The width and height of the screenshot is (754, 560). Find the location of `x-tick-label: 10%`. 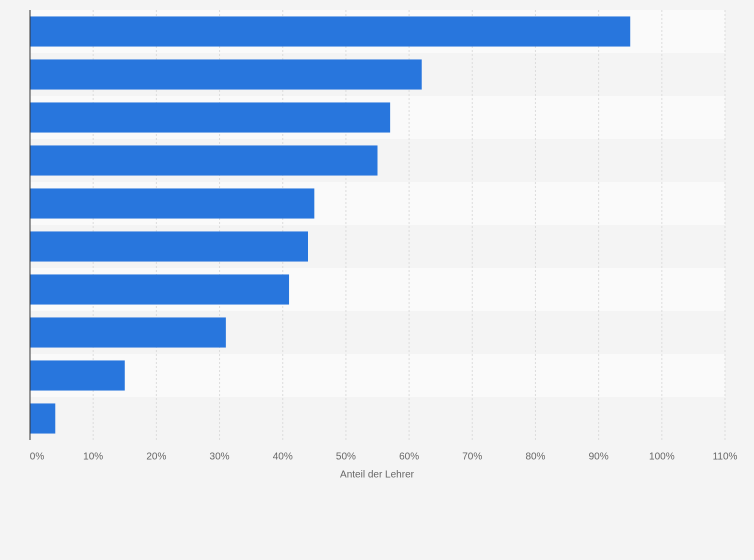

x-tick-label: 10% is located at coordinates (93, 457).